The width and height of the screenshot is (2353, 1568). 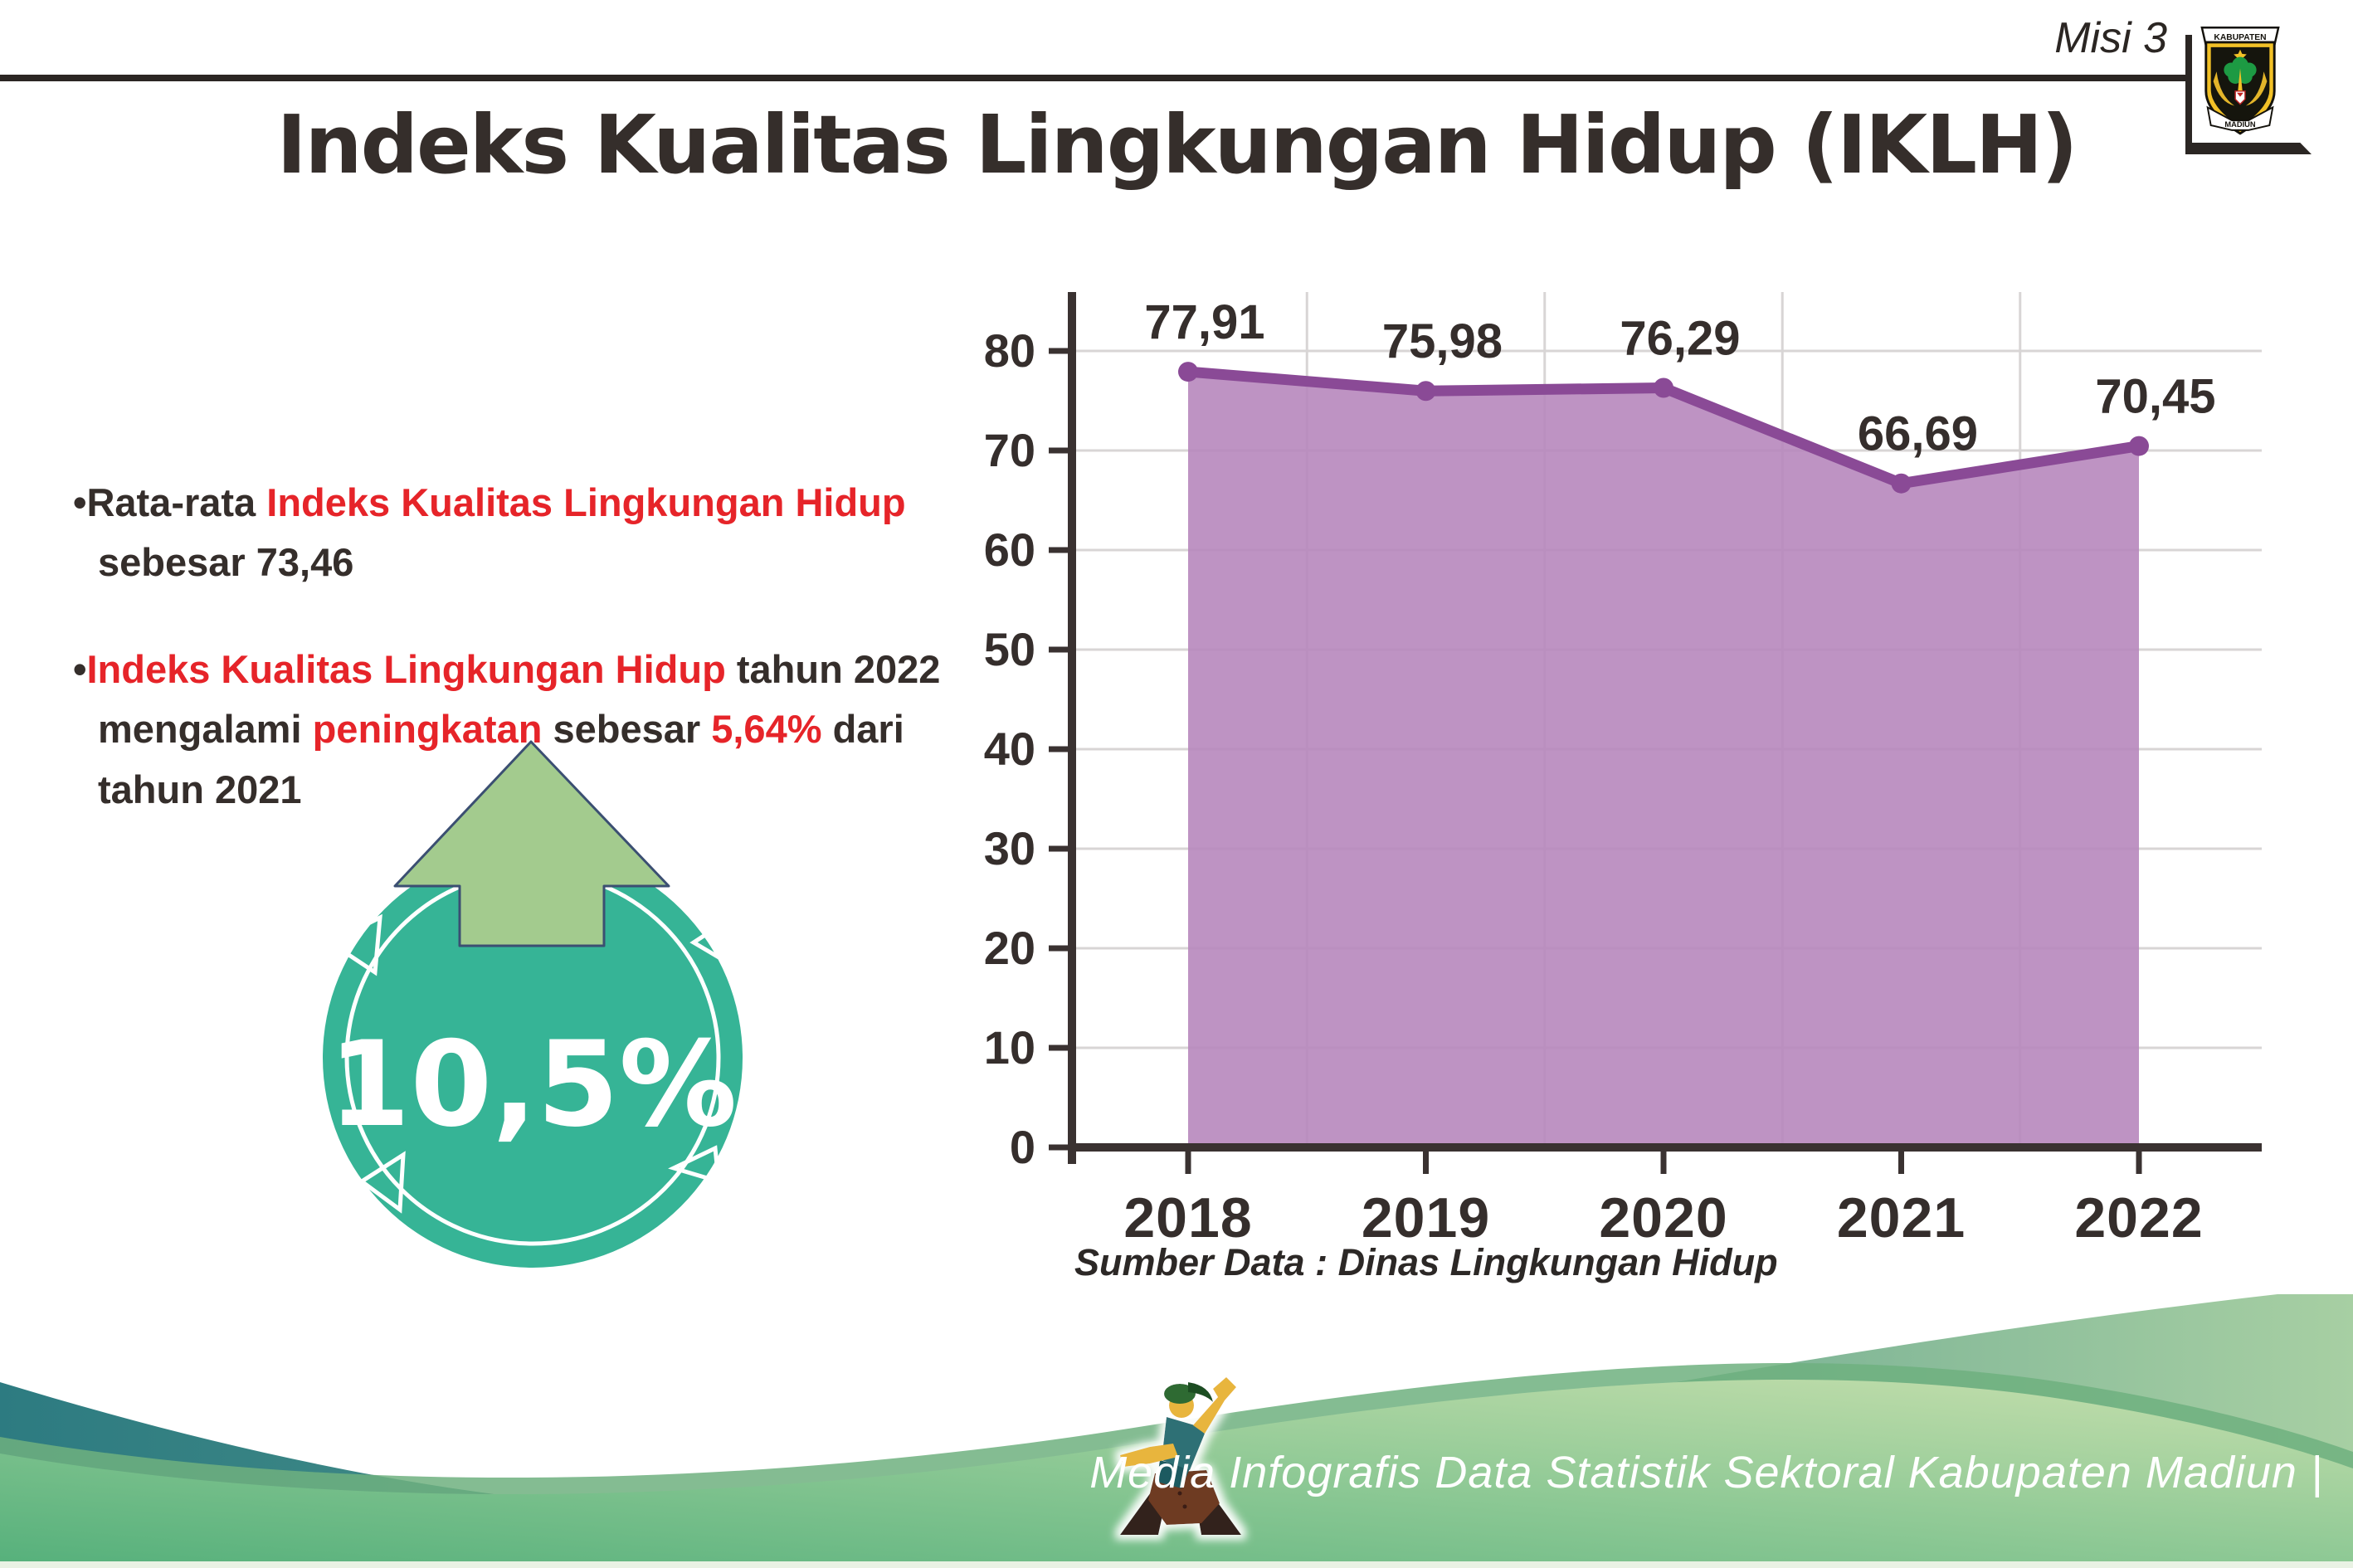 What do you see at coordinates (2240, 70) in the screenshot?
I see `crest-tree` at bounding box center [2240, 70].